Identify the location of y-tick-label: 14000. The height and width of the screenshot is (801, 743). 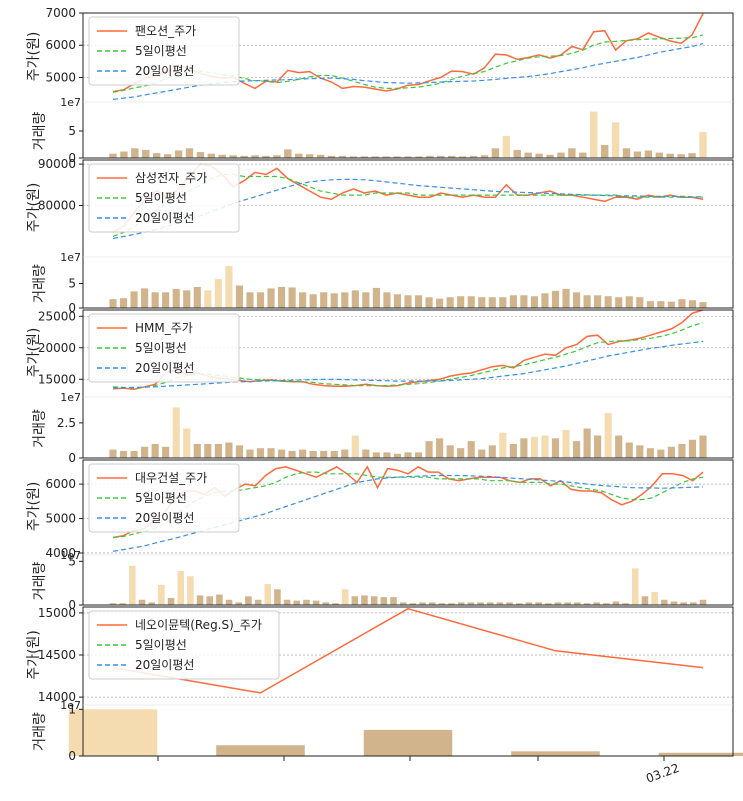
(57, 697).